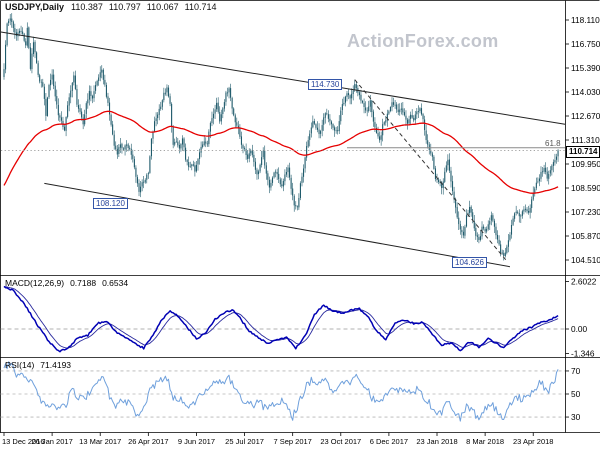 This screenshot has width=600, height=450. Describe the element at coordinates (431, 170) in the screenshot. I see `fall-trendline` at that location.